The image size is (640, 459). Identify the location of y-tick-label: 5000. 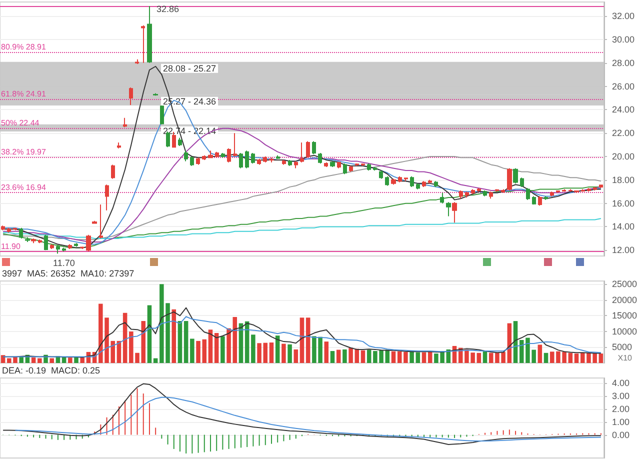
(622, 347).